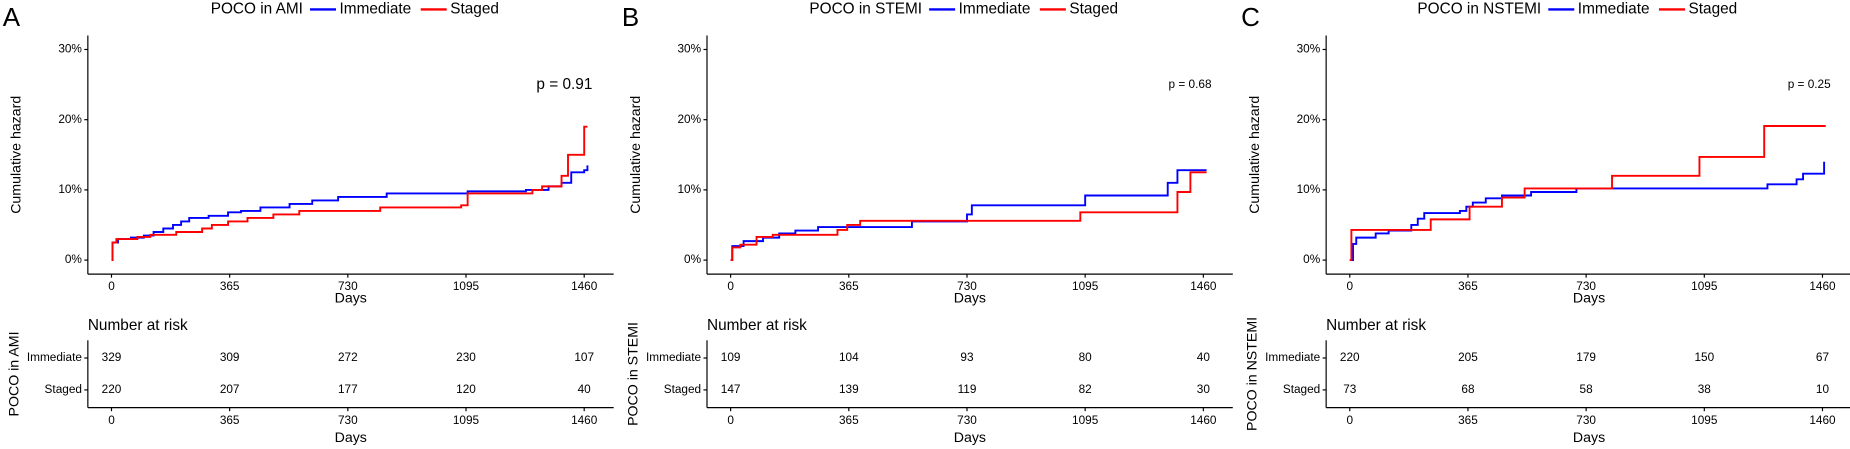  What do you see at coordinates (633, 374) in the screenshot?
I see `table-y-title: POCO in STEMI` at bounding box center [633, 374].